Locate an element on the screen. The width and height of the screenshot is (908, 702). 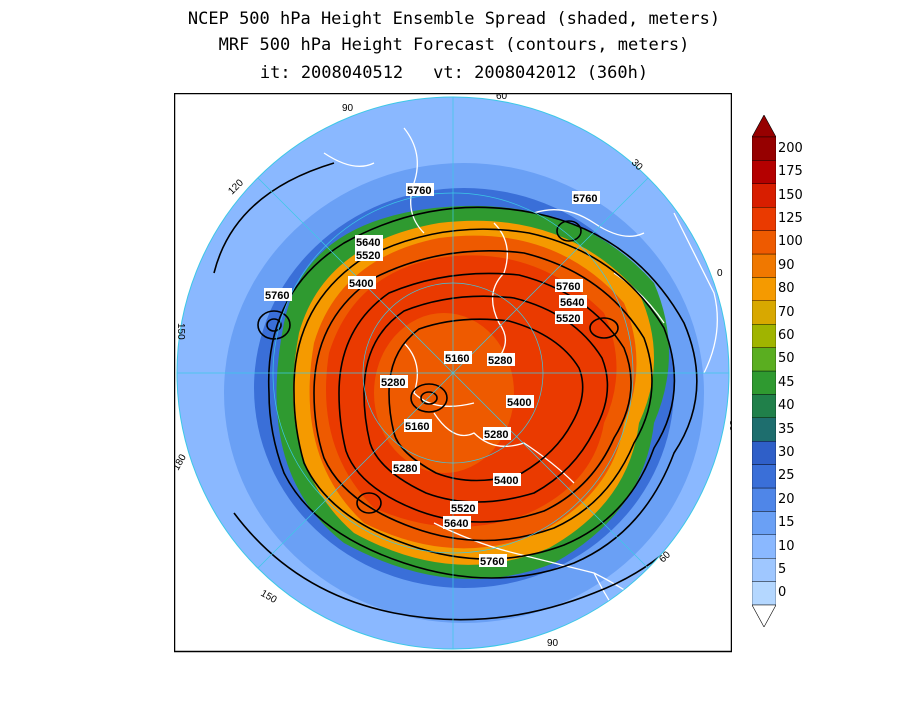
colorbar-level-label: 30 is located at coordinates (786, 452).